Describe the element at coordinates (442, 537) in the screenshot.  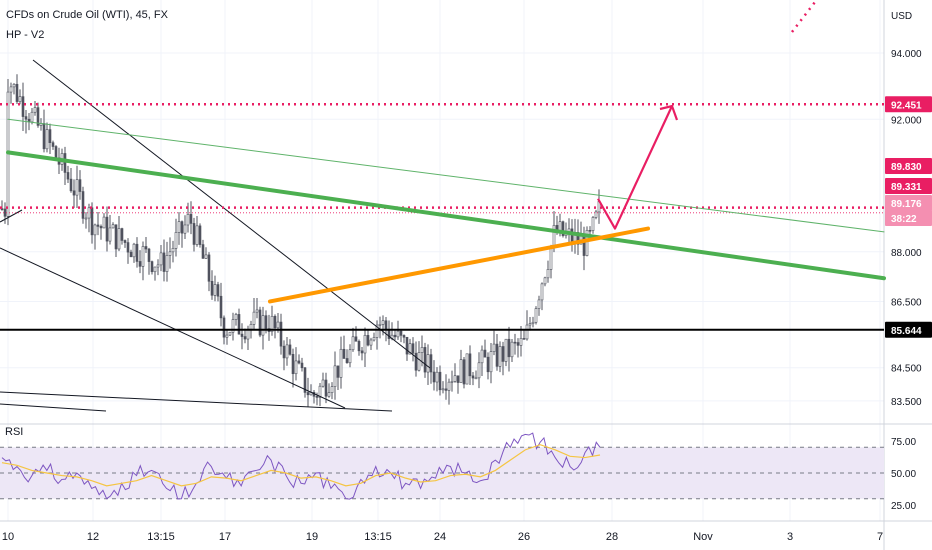
I see `time-axis: 10 12 13:15 17 19 13:15 24 26 28 Nov 3 7` at that location.